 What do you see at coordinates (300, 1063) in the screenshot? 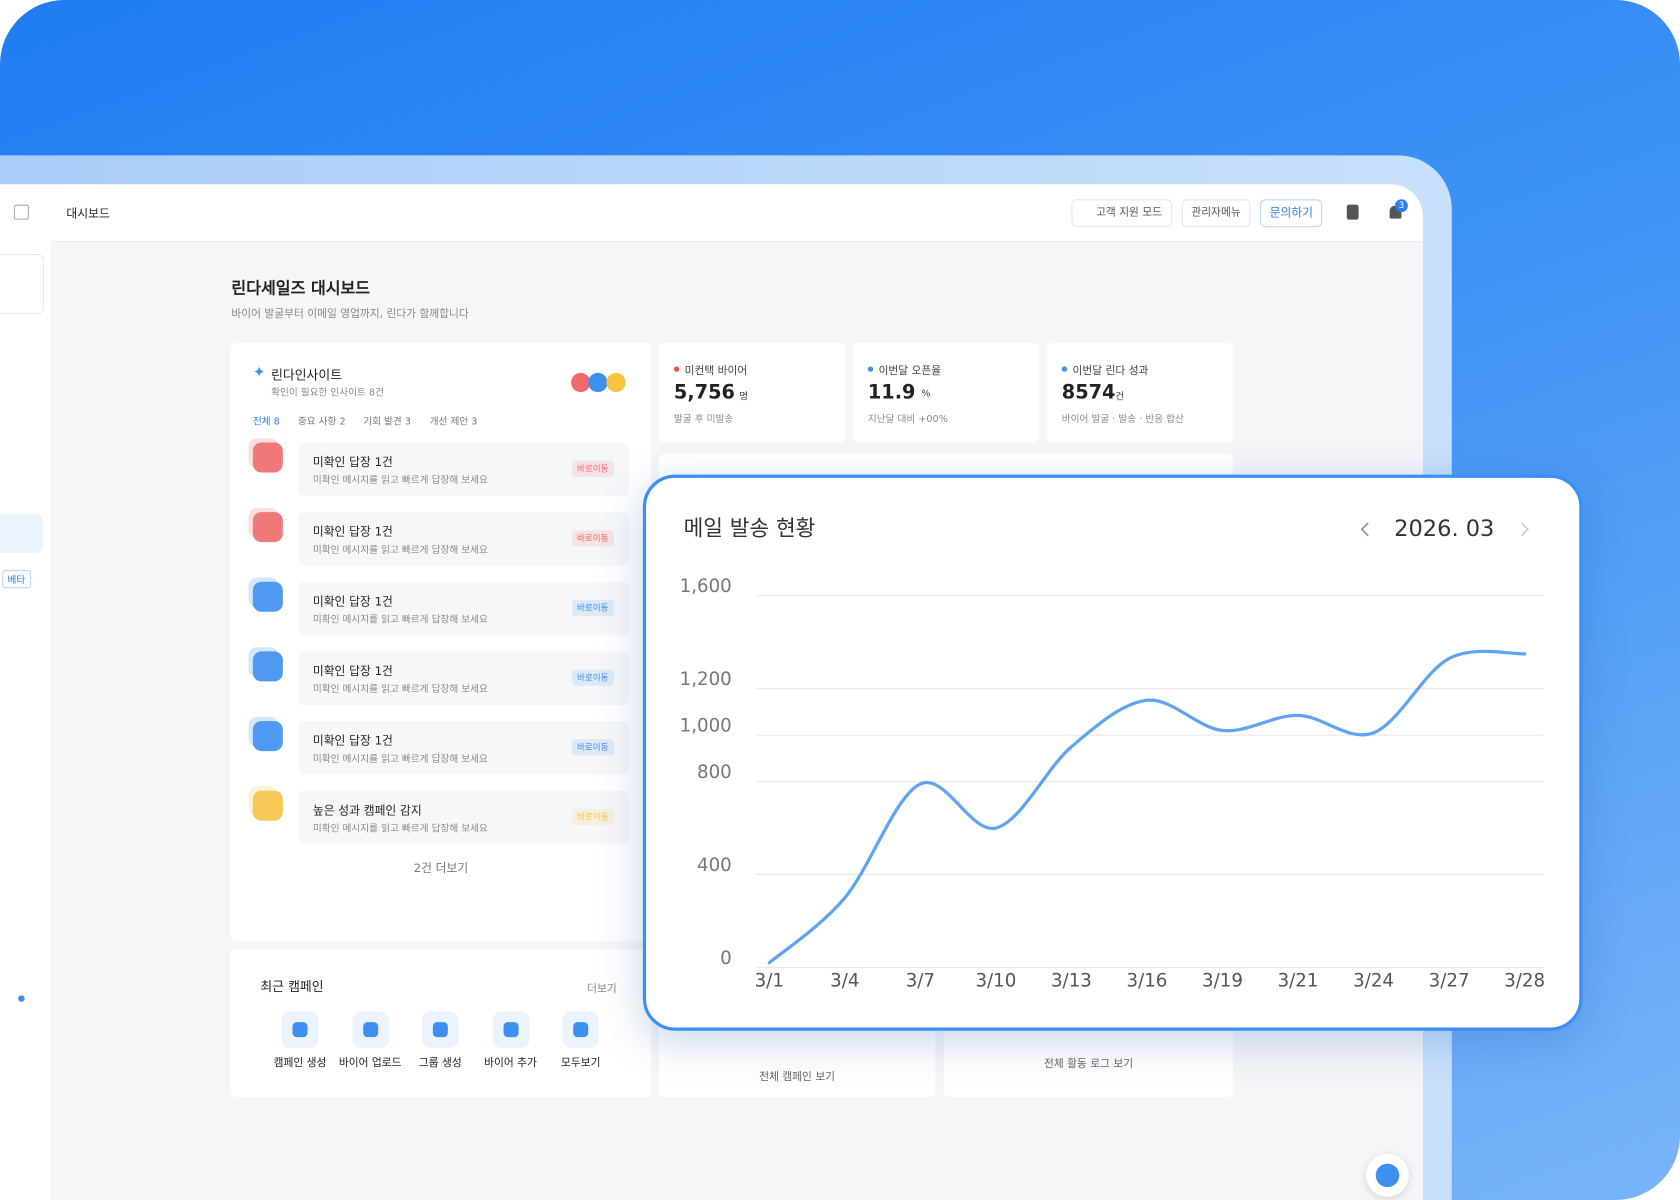
I see `action-label: 캠페인 생성` at bounding box center [300, 1063].